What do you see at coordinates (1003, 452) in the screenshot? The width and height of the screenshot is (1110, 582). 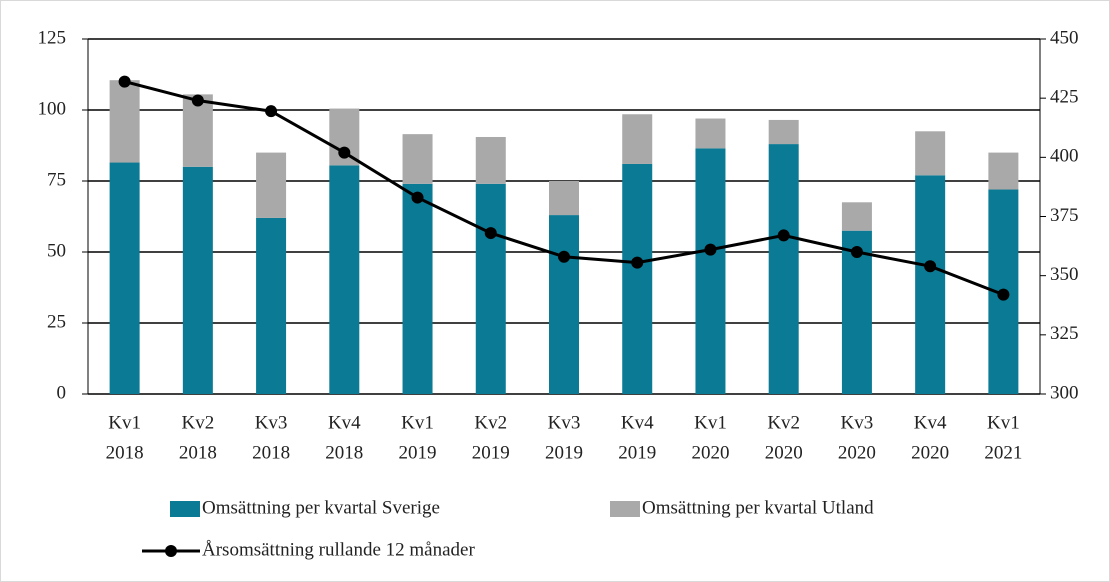 I see `x-tick-label: 2021` at bounding box center [1003, 452].